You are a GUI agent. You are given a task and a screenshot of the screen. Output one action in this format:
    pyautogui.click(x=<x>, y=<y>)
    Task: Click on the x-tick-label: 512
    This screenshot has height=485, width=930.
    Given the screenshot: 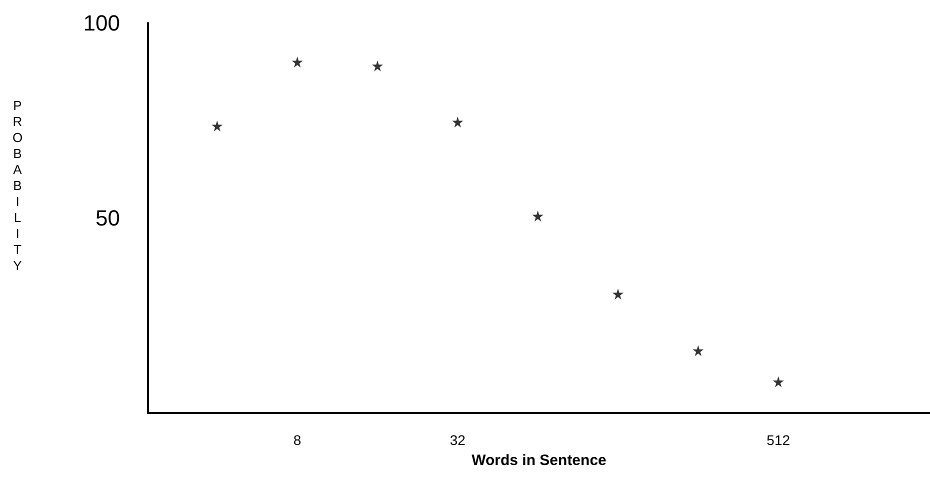 What is the action you would take?
    pyautogui.click(x=778, y=440)
    